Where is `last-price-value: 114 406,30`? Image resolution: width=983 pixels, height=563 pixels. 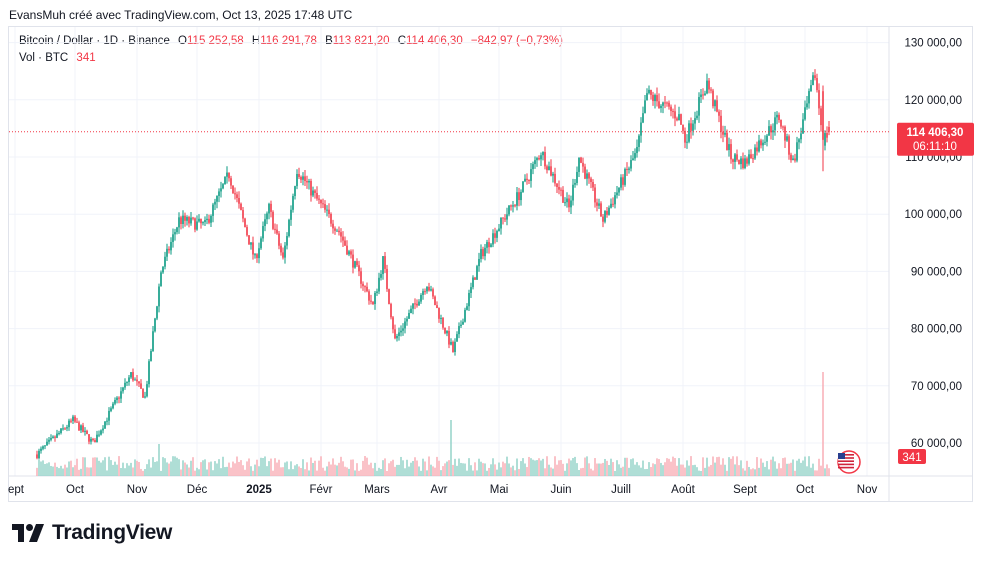
last-price-value: 114 406,30 is located at coordinates (935, 133).